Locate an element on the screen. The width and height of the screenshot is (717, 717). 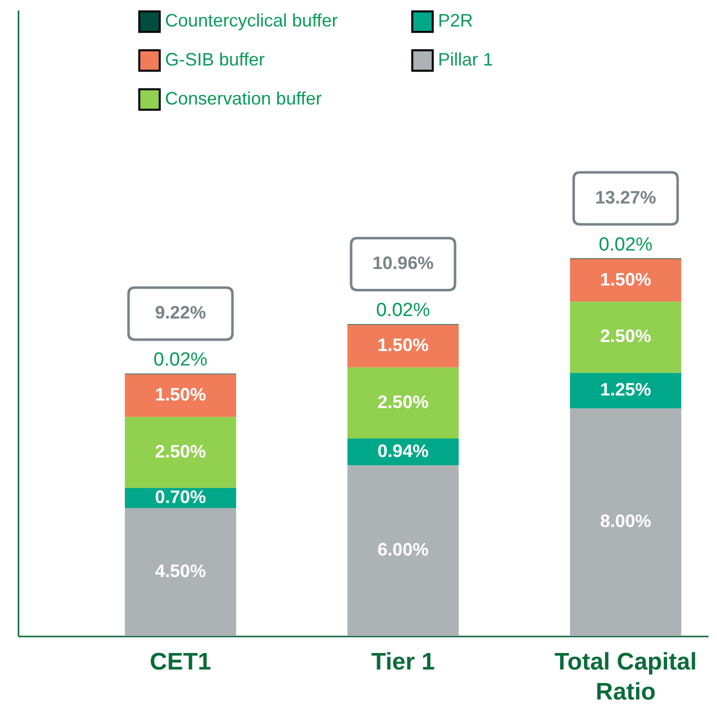
legend-label: Countercyclical buffer is located at coordinates (251, 20).